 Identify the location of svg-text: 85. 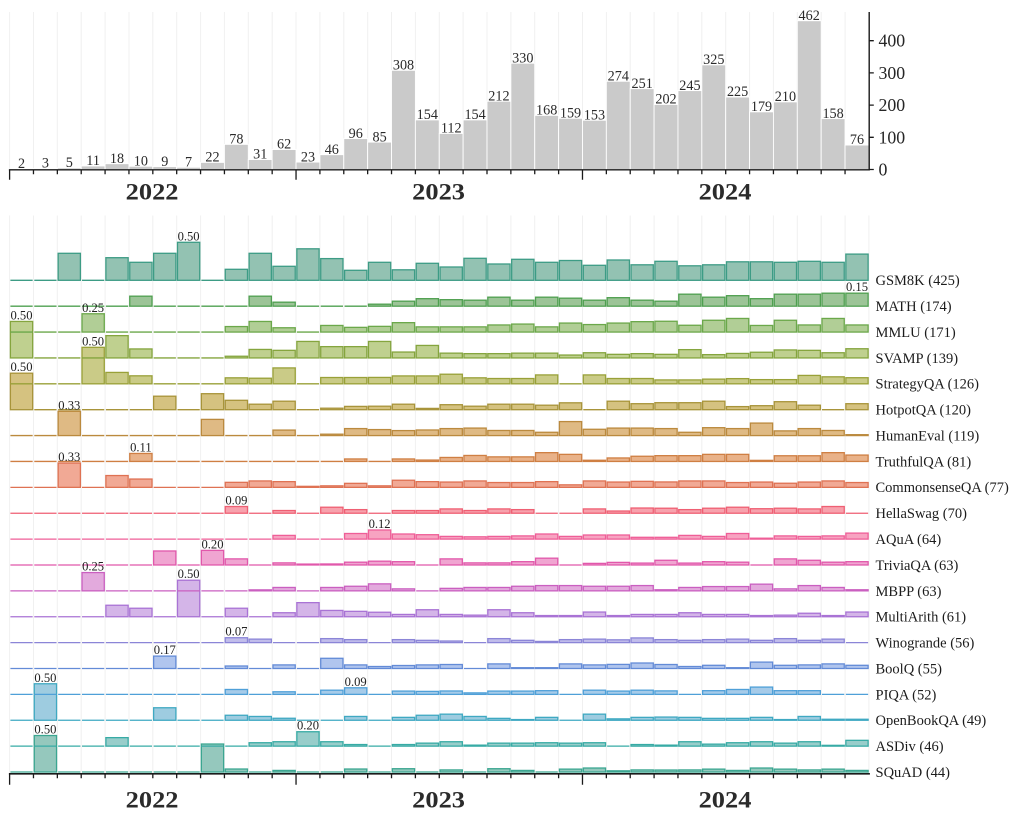
(380, 137).